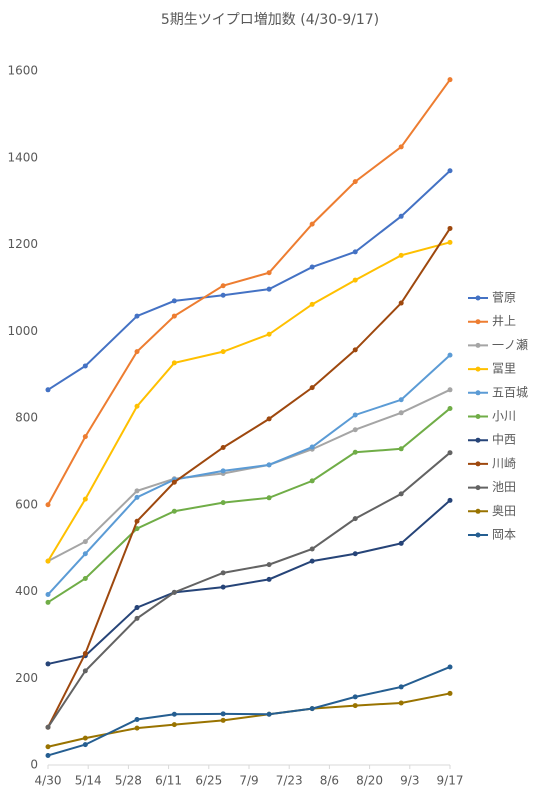 The width and height of the screenshot is (540, 800). What do you see at coordinates (22, 331) in the screenshot?
I see `y-tick-label: 1000` at bounding box center [22, 331].